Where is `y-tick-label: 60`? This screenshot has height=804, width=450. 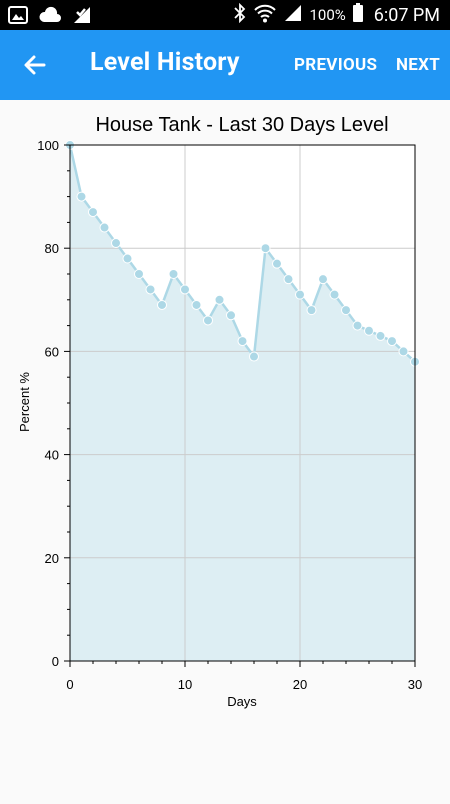 y-tick-label: 60 is located at coordinates (52, 351).